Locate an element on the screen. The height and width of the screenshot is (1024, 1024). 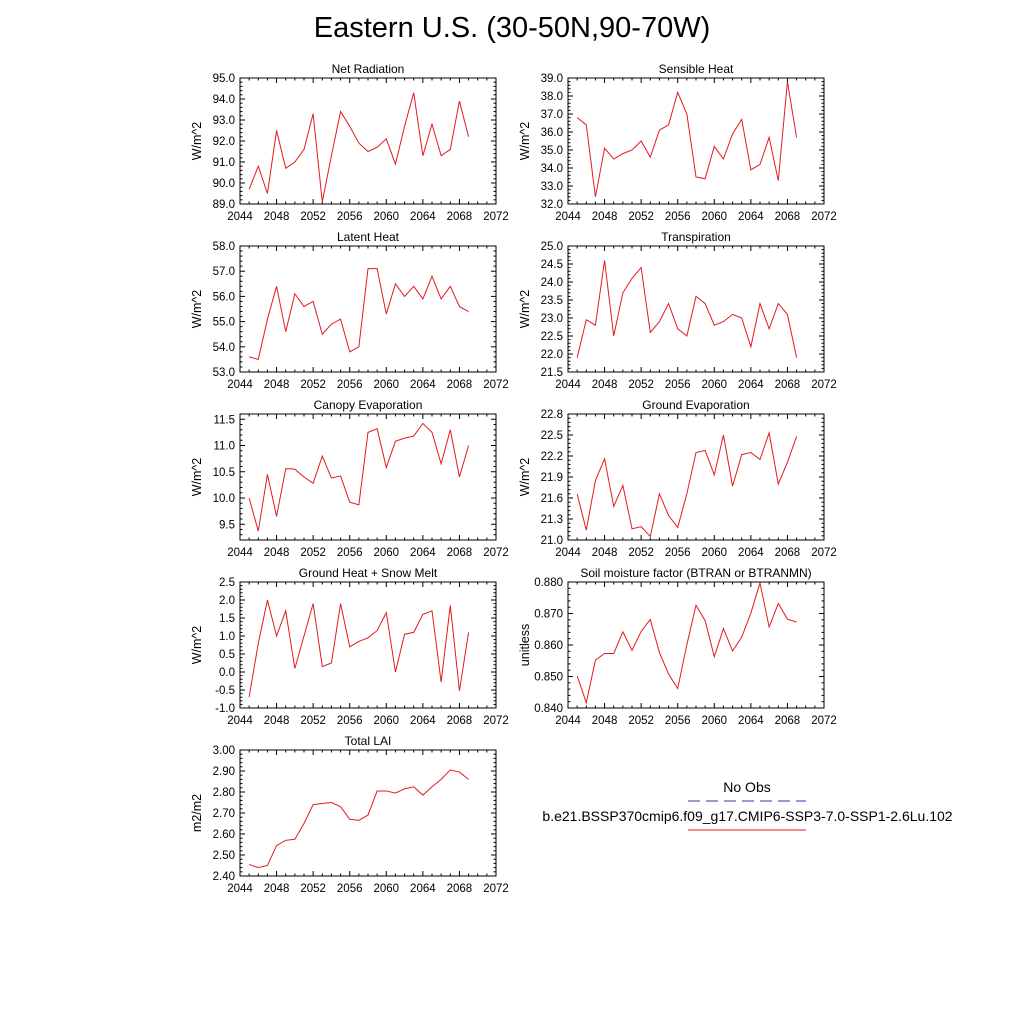
y-tick-label: 89.0 is located at coordinates (224, 205).